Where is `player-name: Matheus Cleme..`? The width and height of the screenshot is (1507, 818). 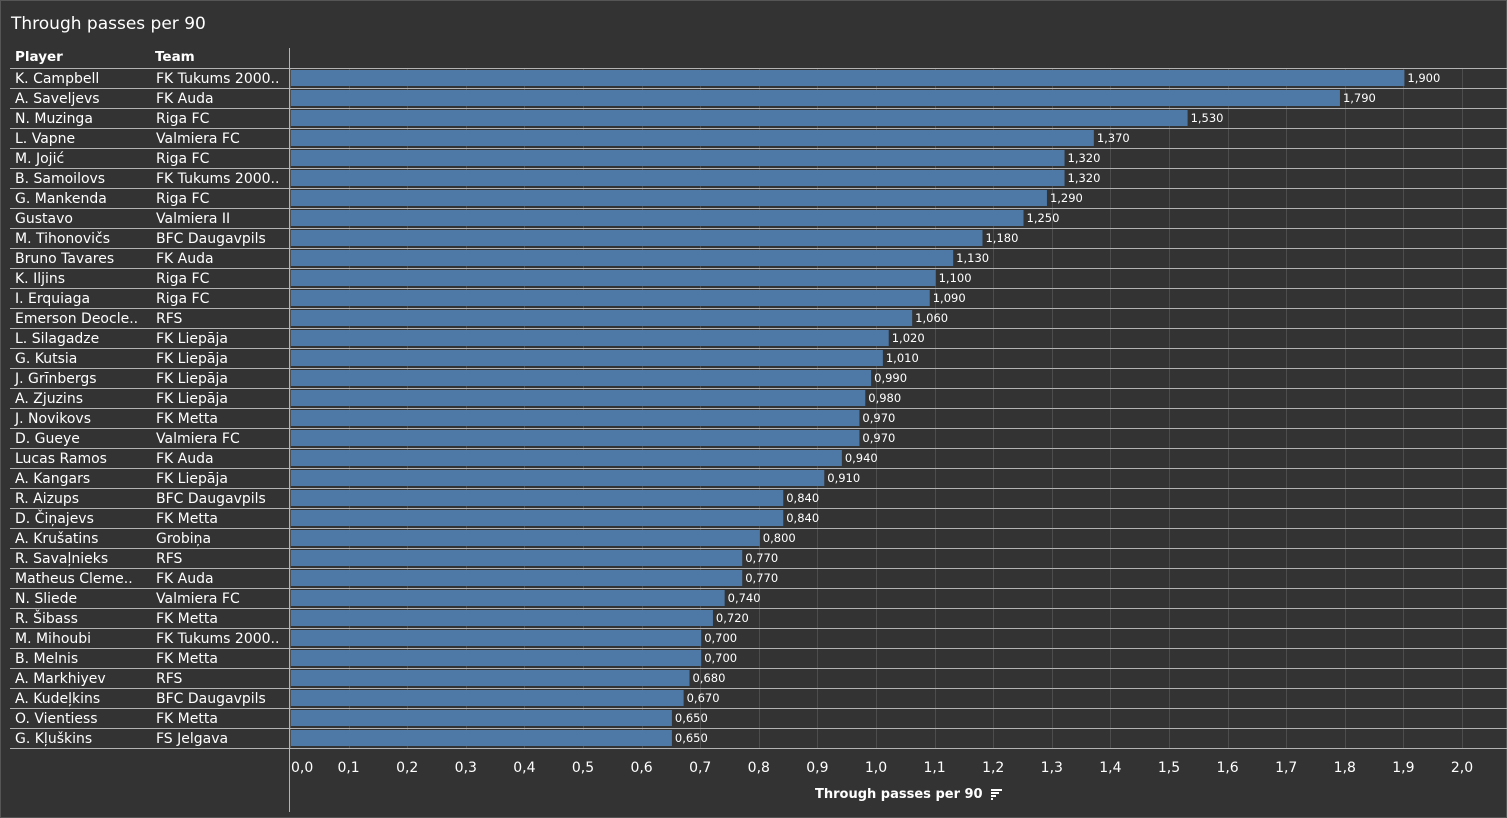
player-name: Matheus Cleme.. is located at coordinates (74, 579).